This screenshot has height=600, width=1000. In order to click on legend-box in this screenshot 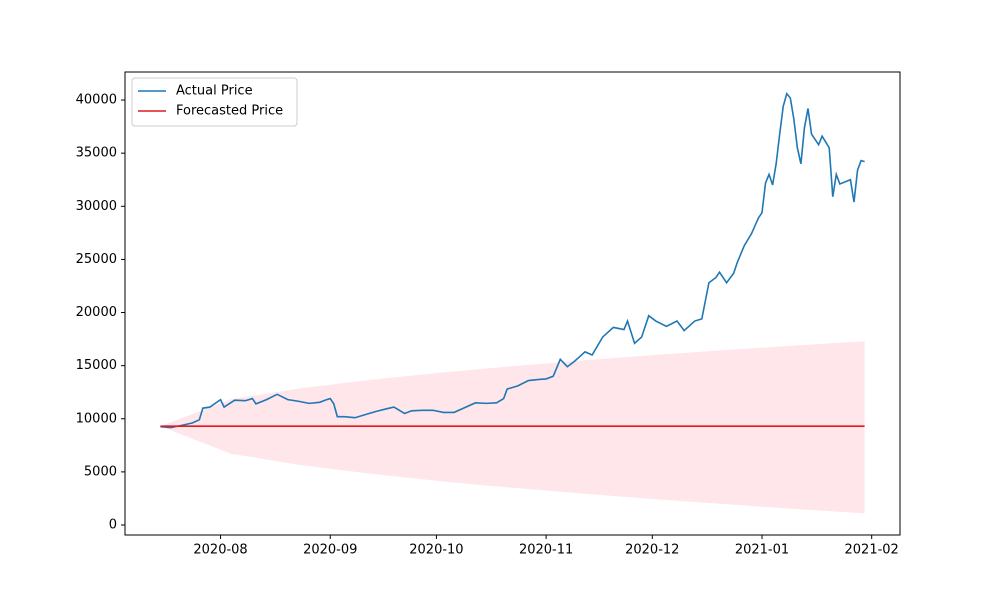, I will do `click(214, 102)`.